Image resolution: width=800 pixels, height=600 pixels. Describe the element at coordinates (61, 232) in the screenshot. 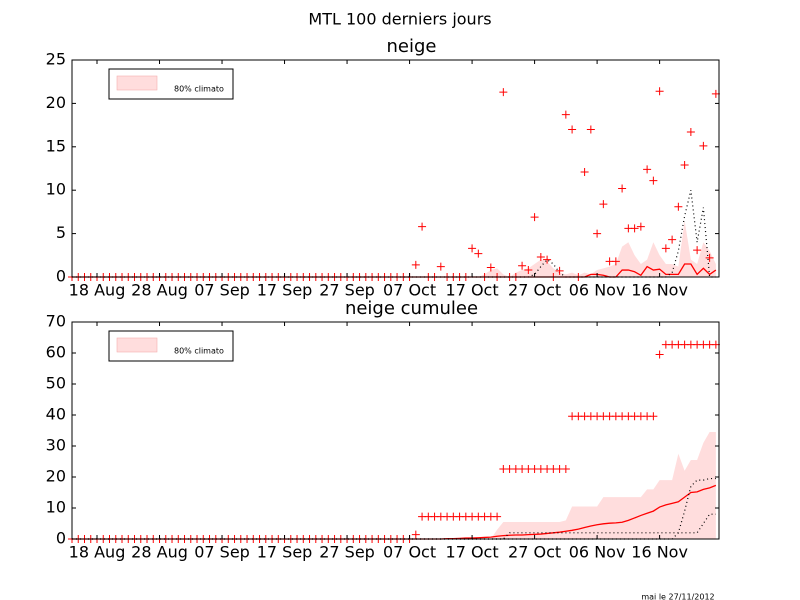

I see `y-tick-label: 5` at that location.